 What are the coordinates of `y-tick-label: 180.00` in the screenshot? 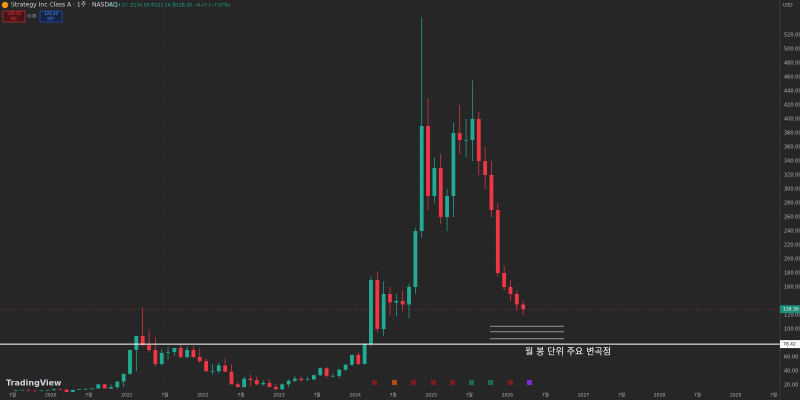 It's located at (792, 274).